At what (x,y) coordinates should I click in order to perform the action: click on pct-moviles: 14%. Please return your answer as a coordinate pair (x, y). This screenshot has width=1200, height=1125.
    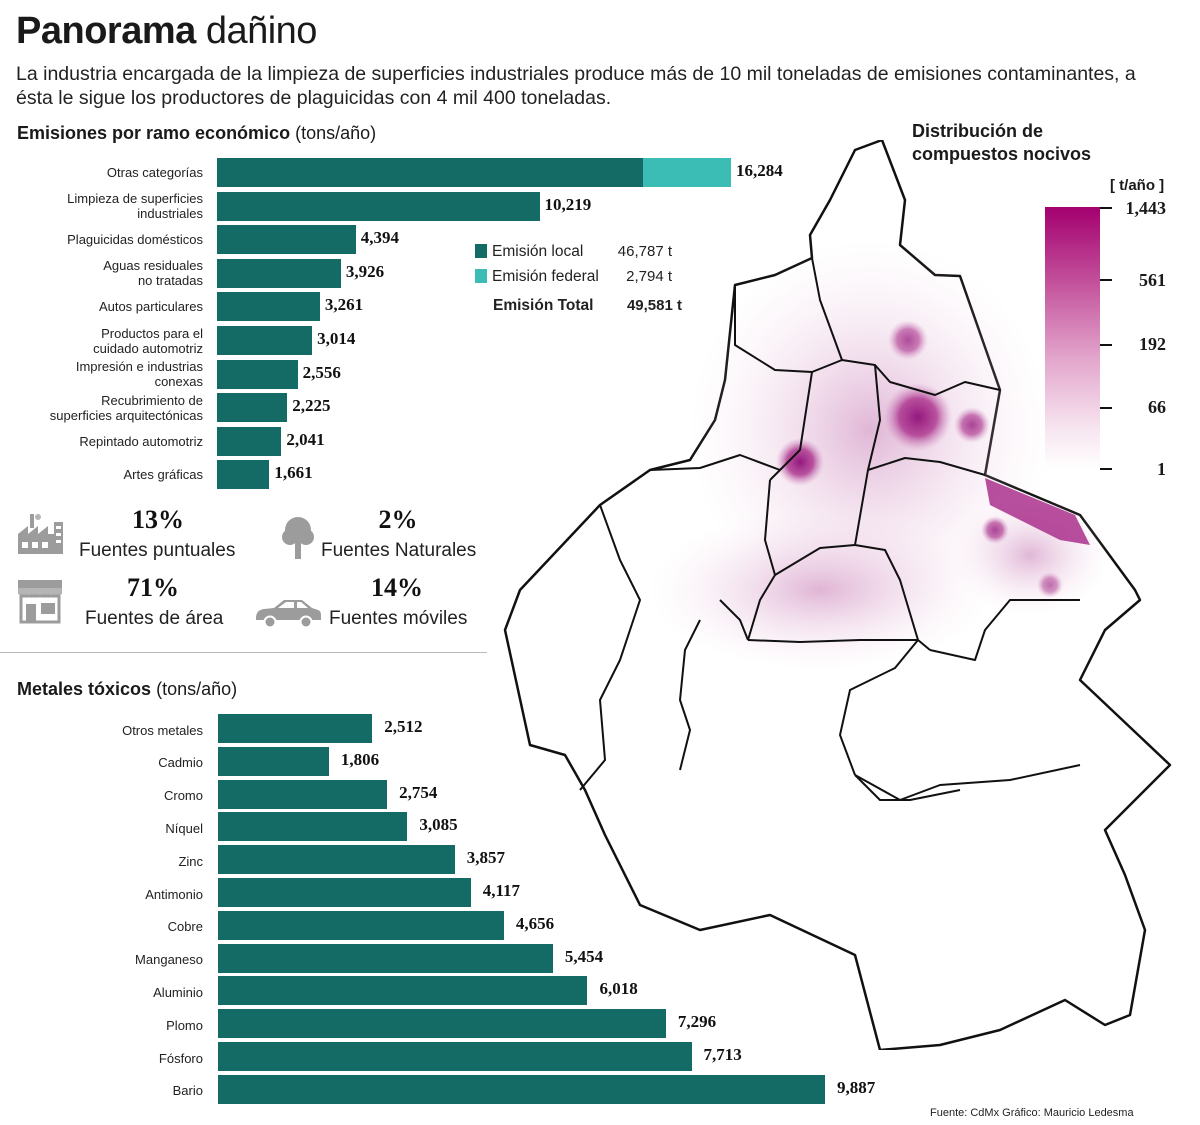
    Looking at the image, I should click on (397, 587).